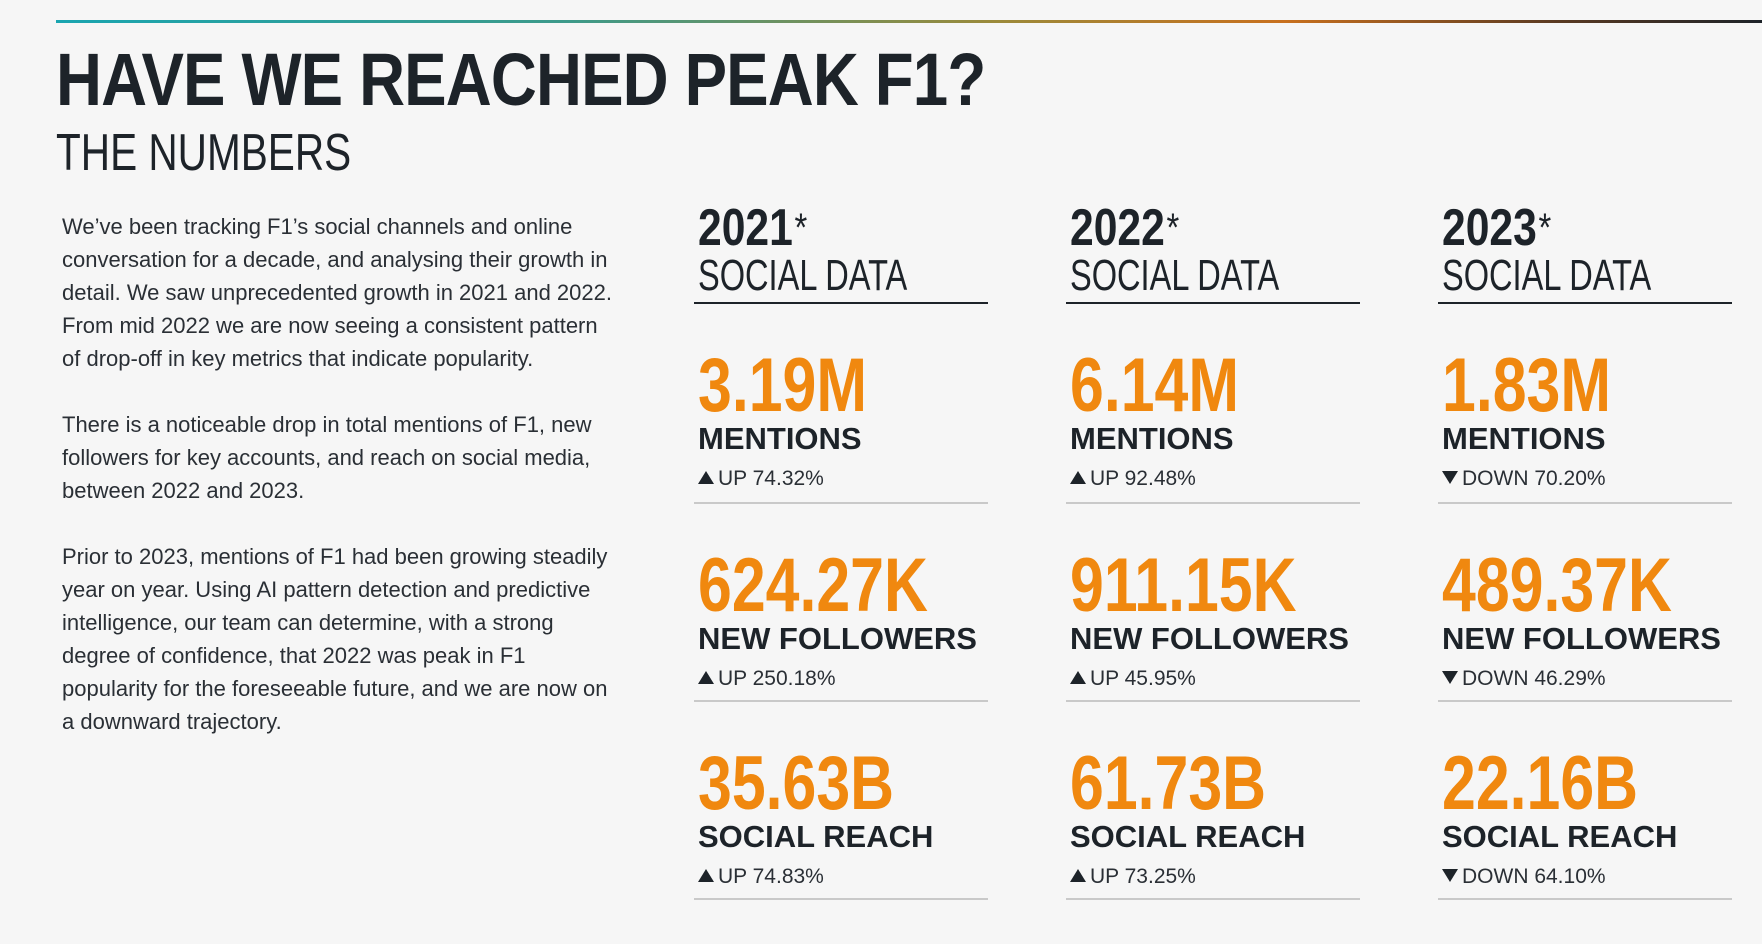 The width and height of the screenshot is (1762, 944). I want to click on stat-social-reach: 35.63B SOCIAL REACH UP 74.83%, so click(841, 801).